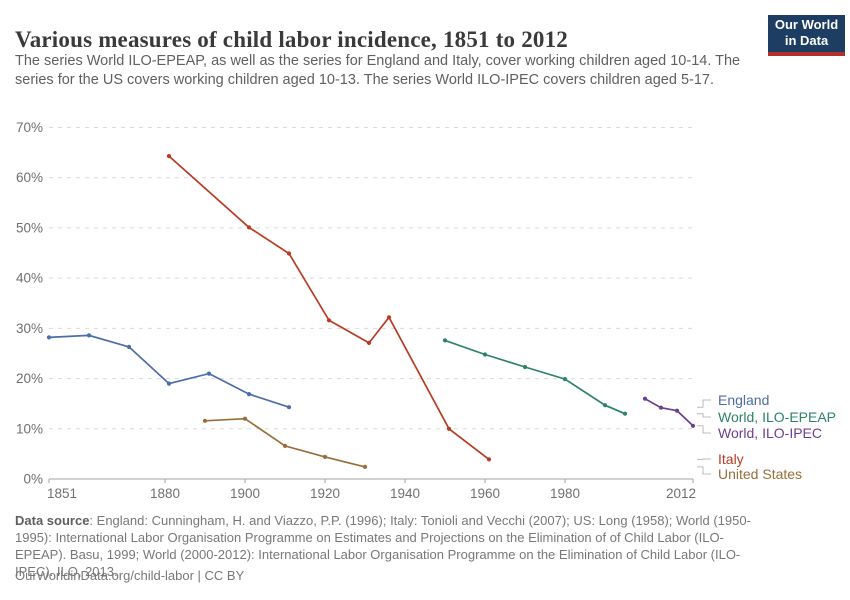 The width and height of the screenshot is (850, 600). I want to click on legend-item-world-ilo-ipec: World, ILO-IPEC, so click(770, 433).